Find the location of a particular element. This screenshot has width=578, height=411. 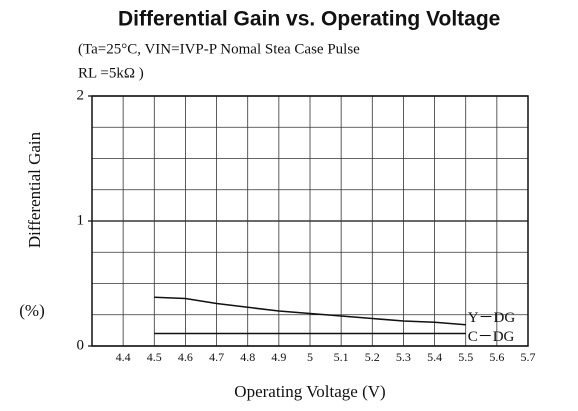

y-tick-label: 0 is located at coordinates (81, 345).